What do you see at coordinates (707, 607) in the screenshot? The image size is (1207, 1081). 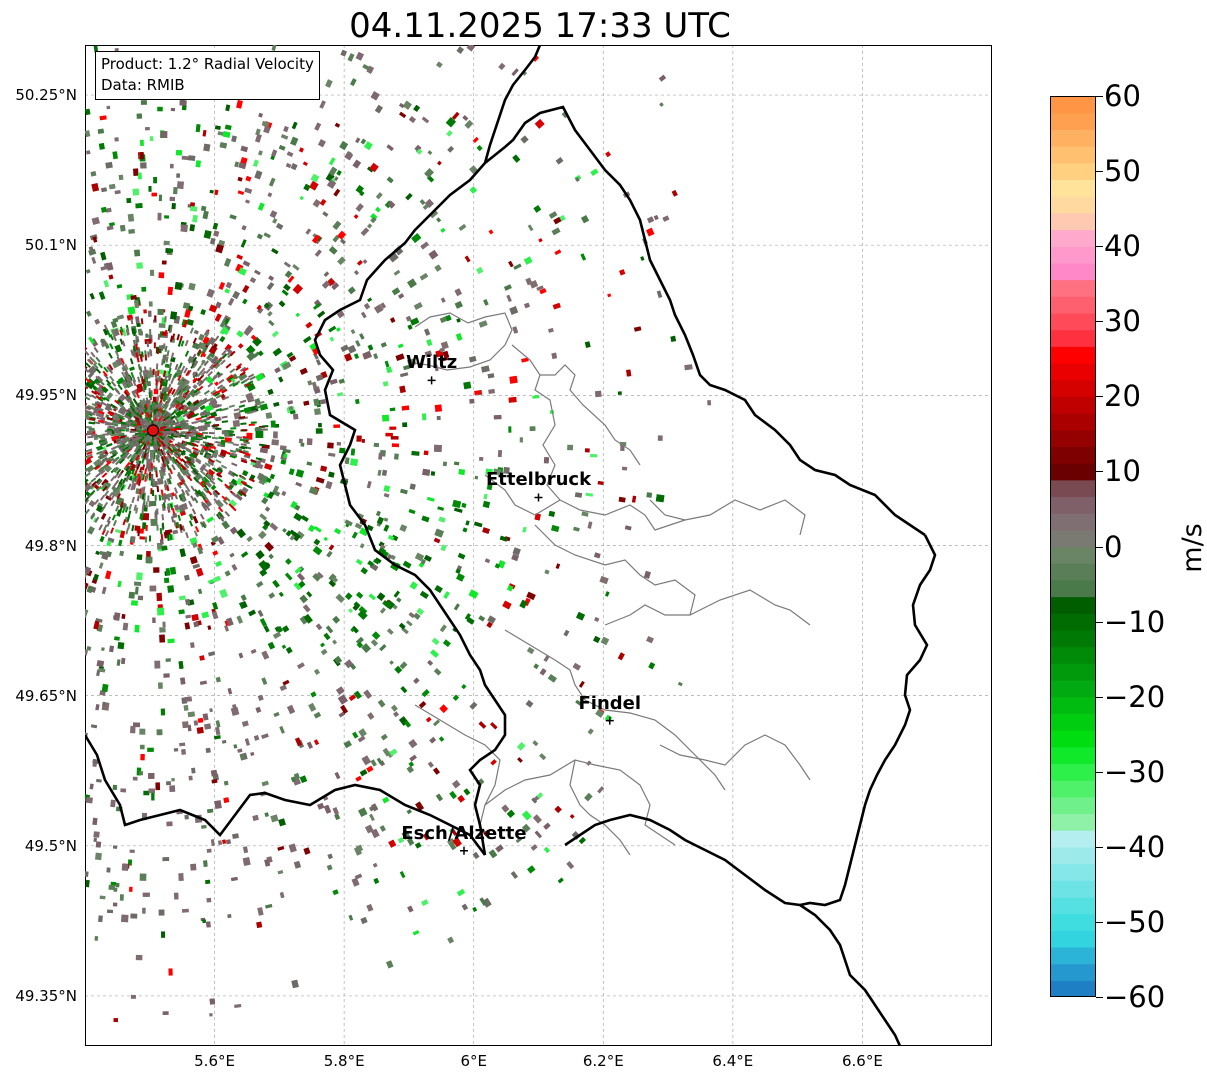 I see `canton-border-grevenmacher` at bounding box center [707, 607].